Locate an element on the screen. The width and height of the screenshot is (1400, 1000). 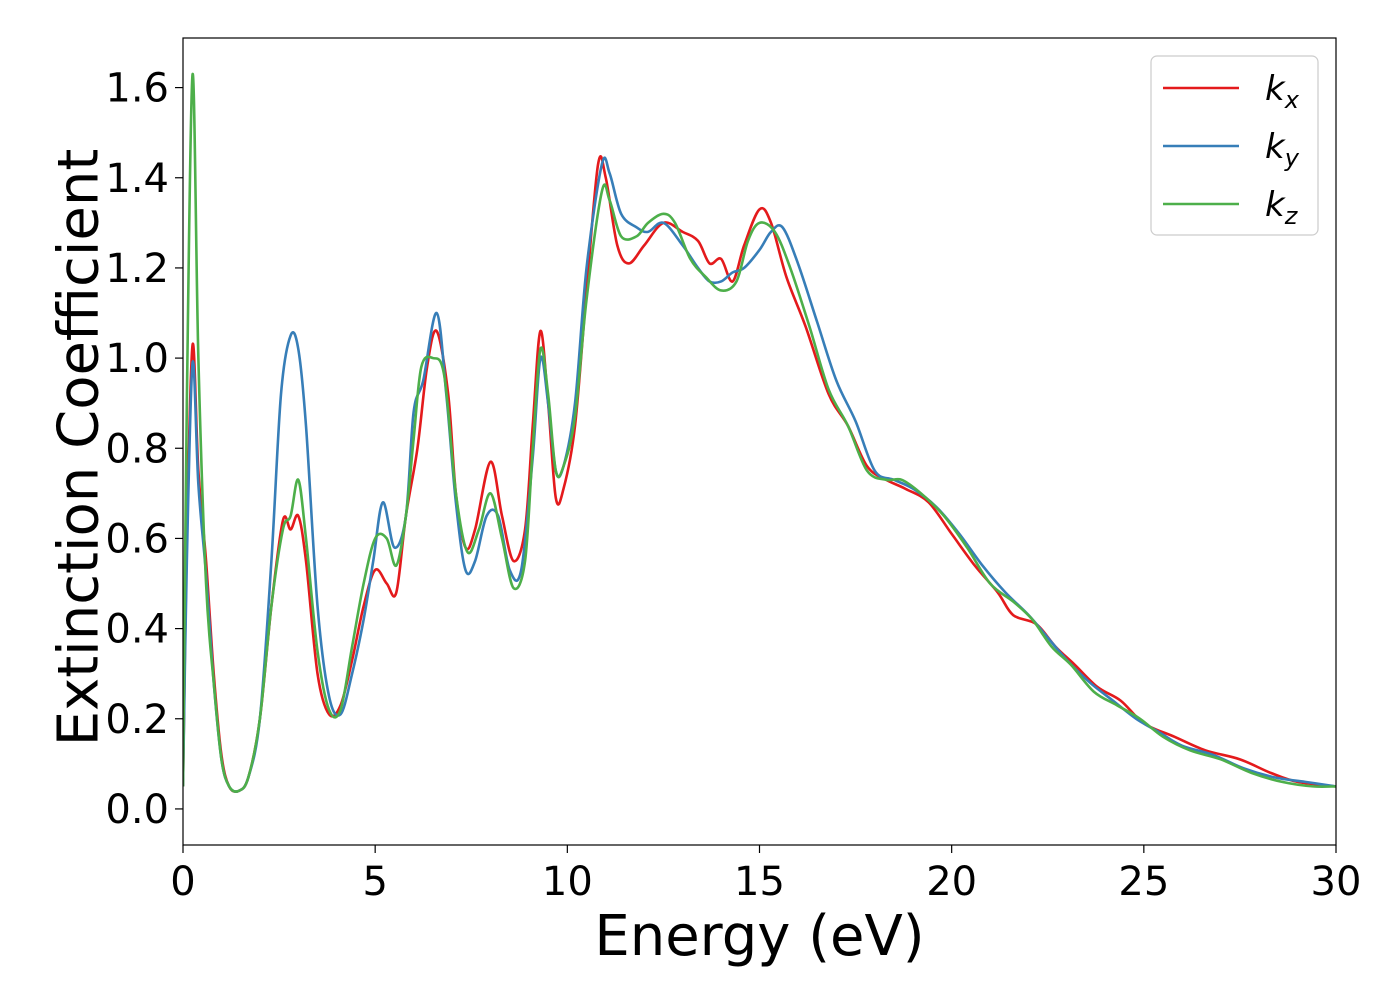
y-tick-label: 1.0 is located at coordinates (137, 359).